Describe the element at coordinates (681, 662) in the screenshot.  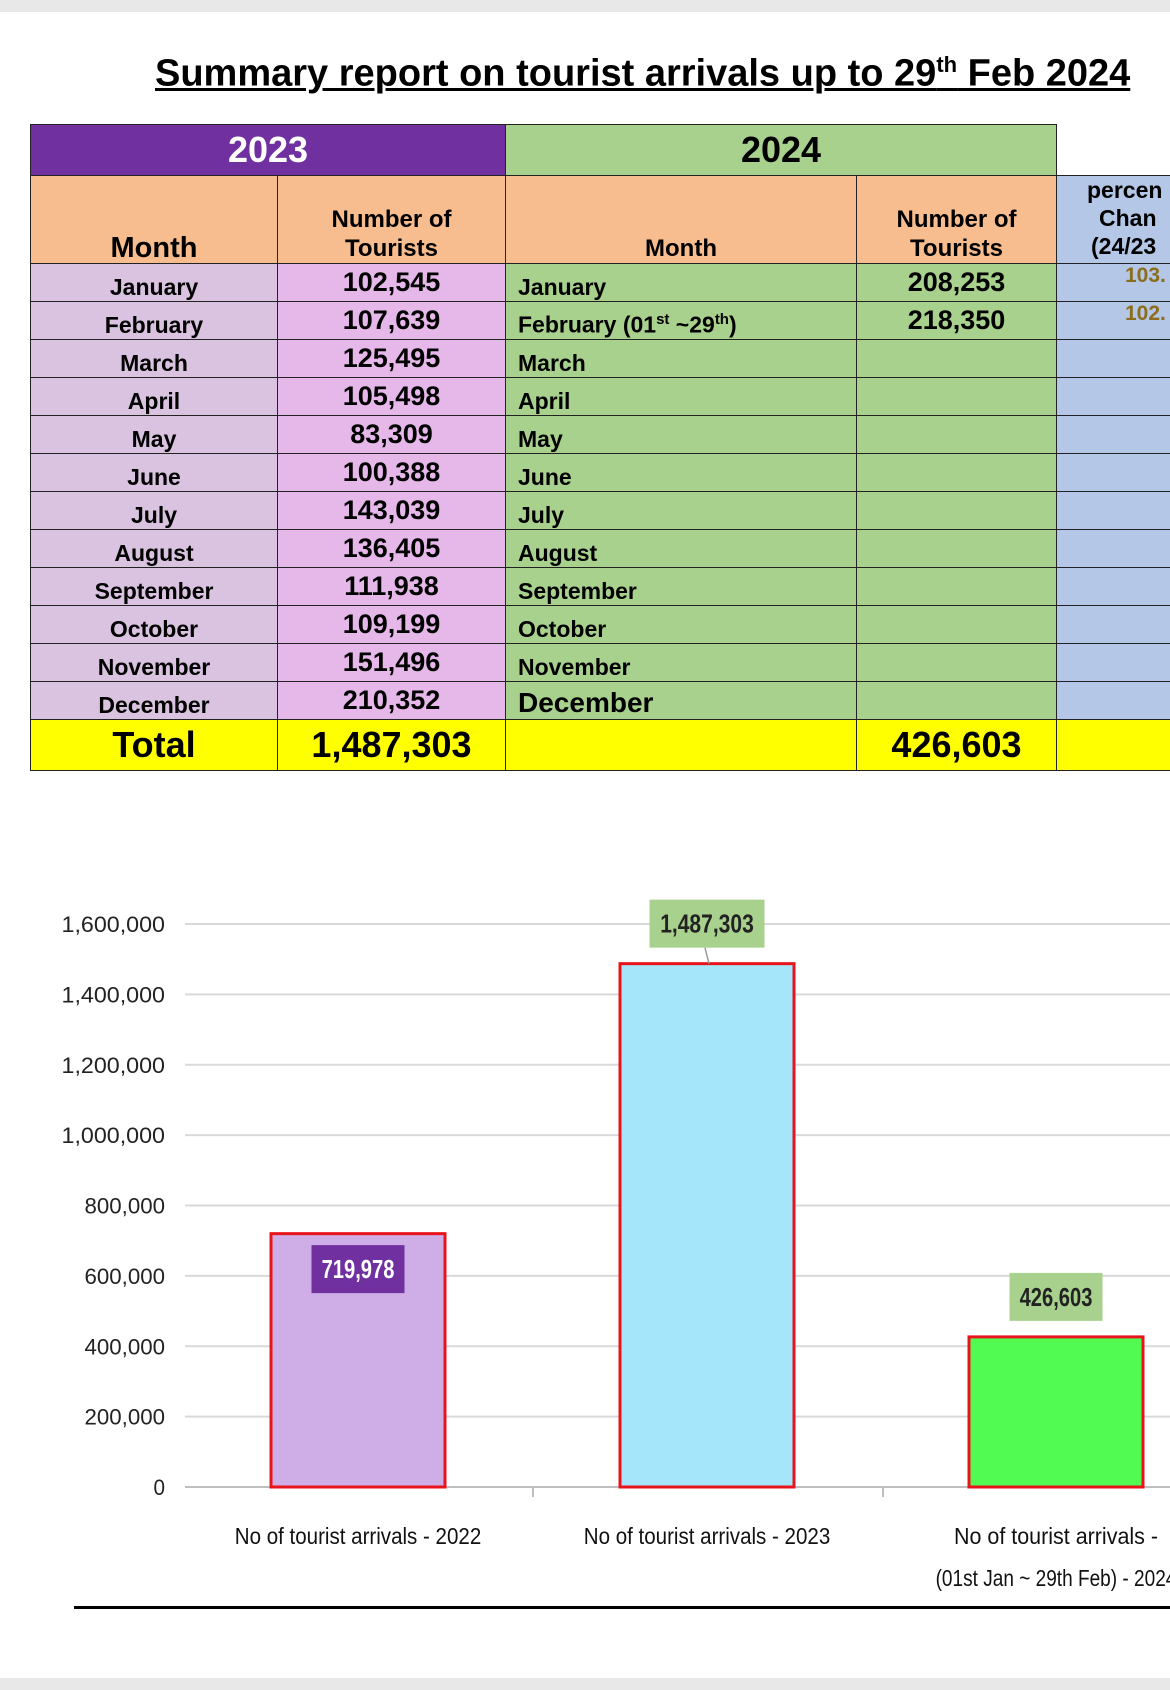
I see `month-2024-cell: November` at that location.